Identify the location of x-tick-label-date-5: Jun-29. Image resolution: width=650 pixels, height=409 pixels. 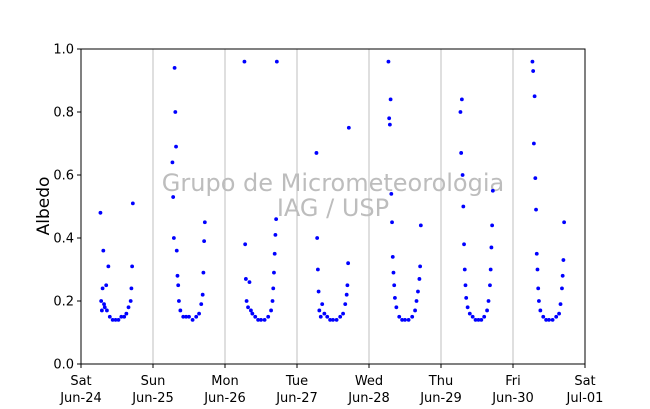
(440, 398).